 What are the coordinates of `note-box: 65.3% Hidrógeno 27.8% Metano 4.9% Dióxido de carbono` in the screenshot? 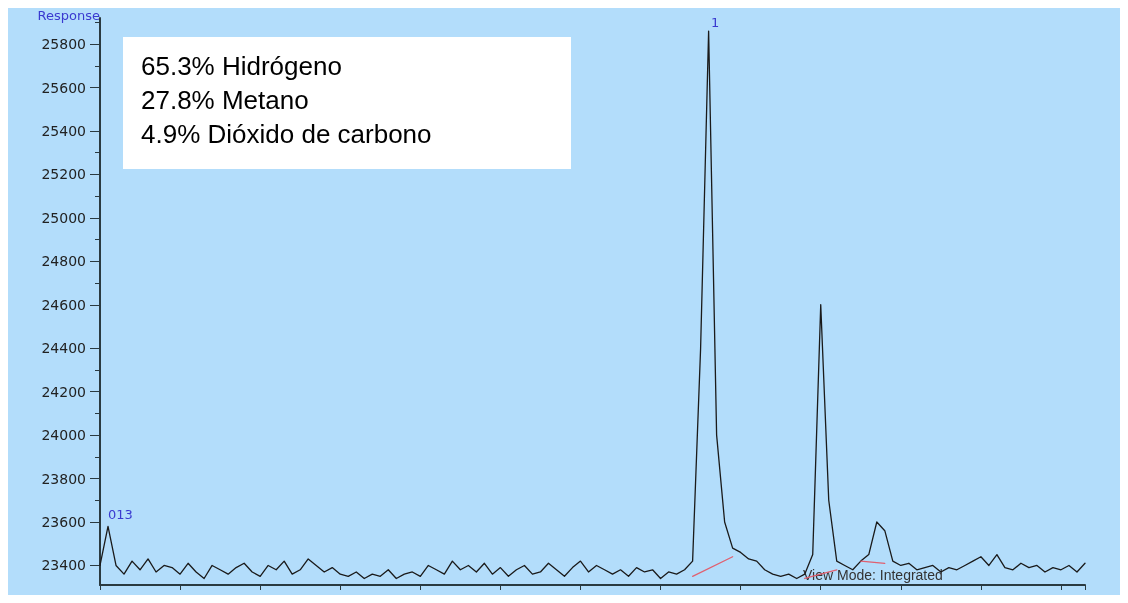 It's located at (347, 103).